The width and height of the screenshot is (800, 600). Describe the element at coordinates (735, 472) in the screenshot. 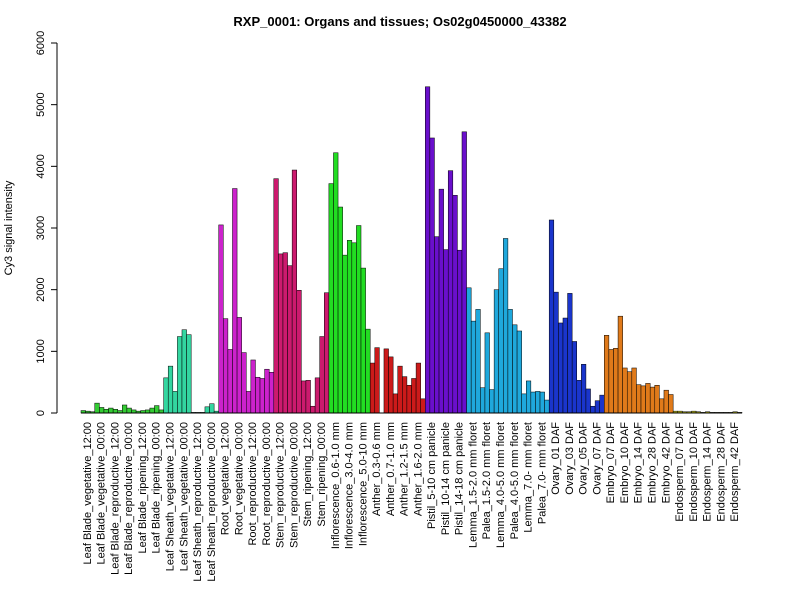

I see `x-tick-label: Endosperm_42 DAF` at that location.